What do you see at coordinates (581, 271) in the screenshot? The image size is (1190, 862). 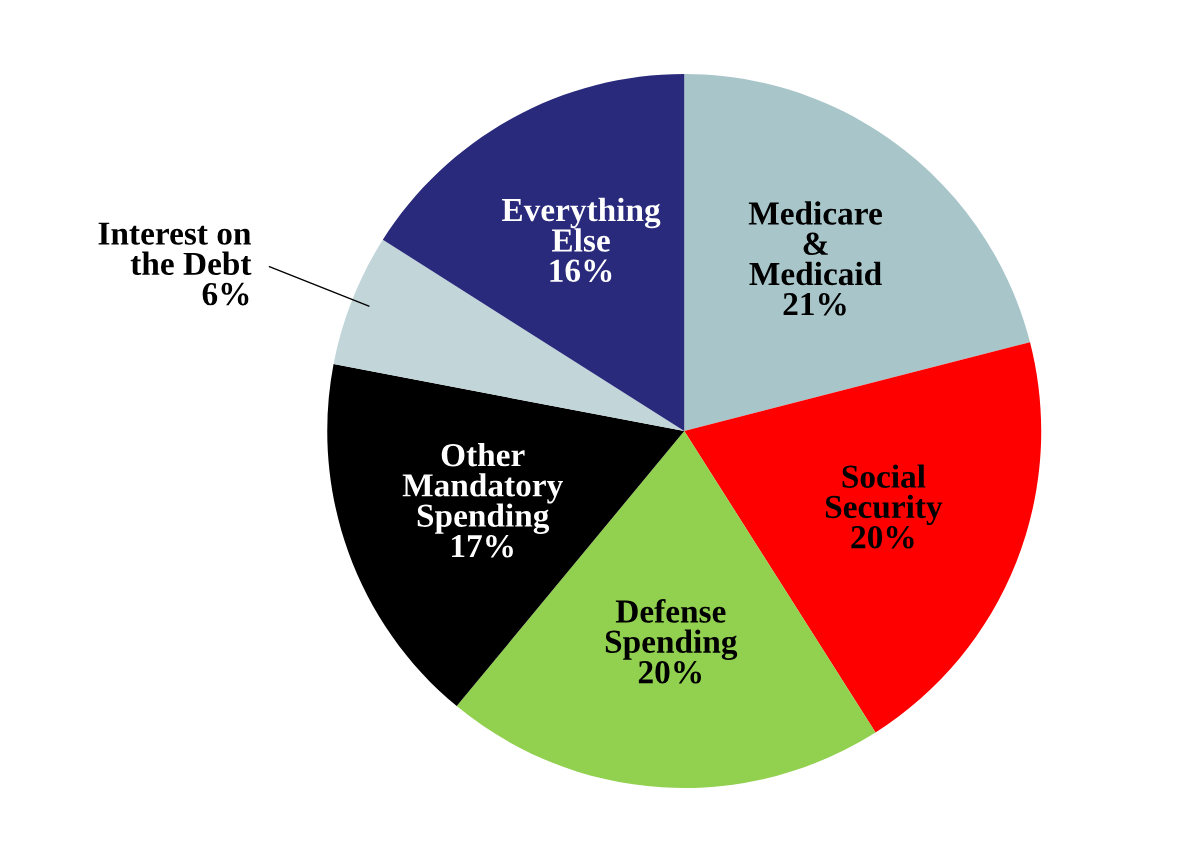 I see `data-label: 16%` at bounding box center [581, 271].